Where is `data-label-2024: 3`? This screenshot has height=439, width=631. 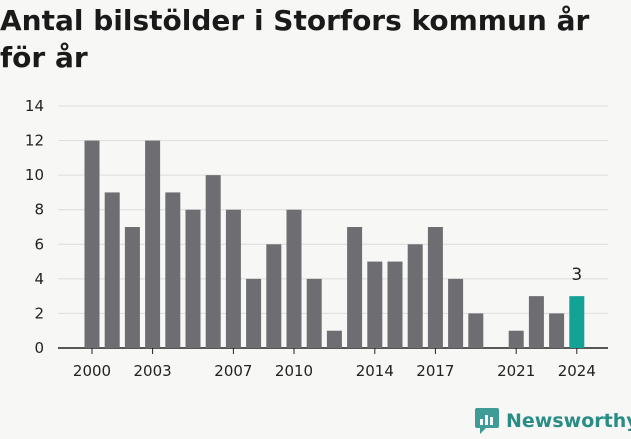 data-label-2024: 3 is located at coordinates (576, 275).